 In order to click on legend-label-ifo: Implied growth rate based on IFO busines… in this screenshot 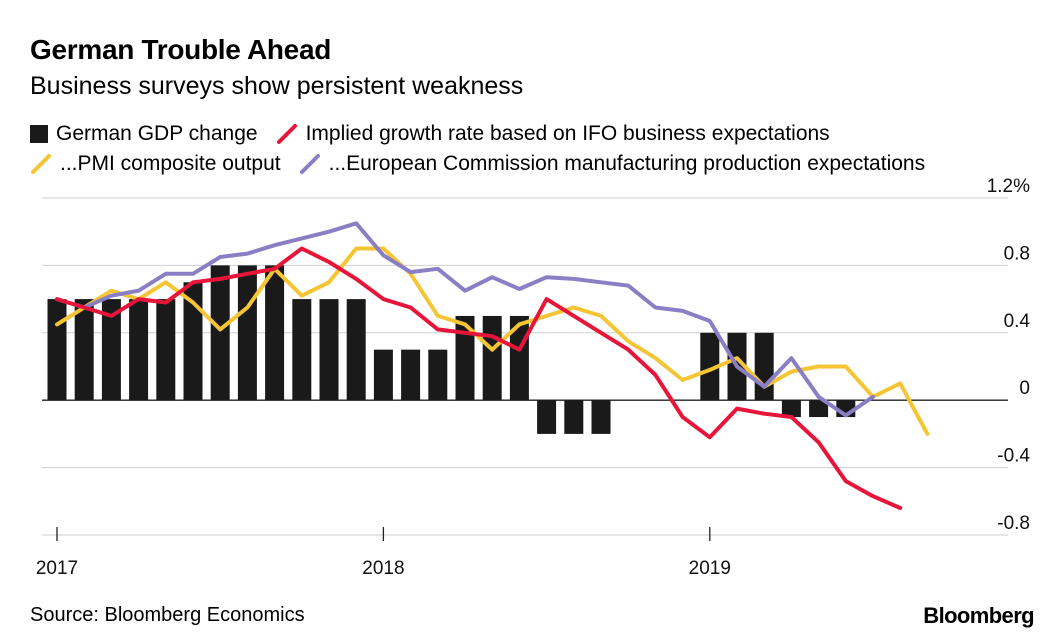, I will do `click(567, 133)`.